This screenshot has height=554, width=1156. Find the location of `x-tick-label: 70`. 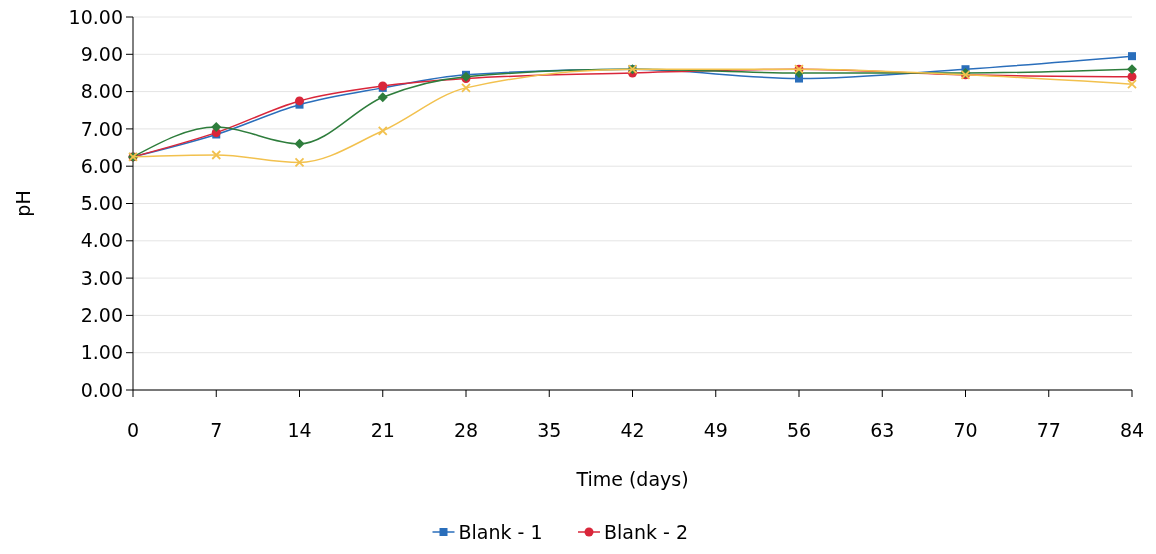

x-tick-label: 70 is located at coordinates (965, 430).